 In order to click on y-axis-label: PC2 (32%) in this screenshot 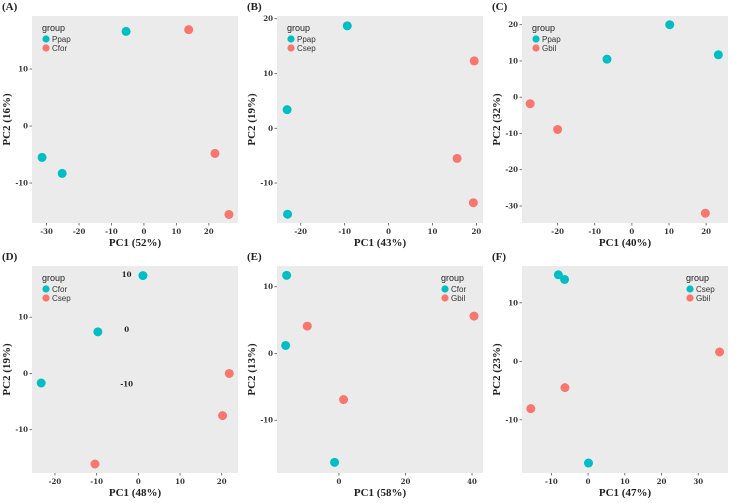, I will do `click(497, 119)`.